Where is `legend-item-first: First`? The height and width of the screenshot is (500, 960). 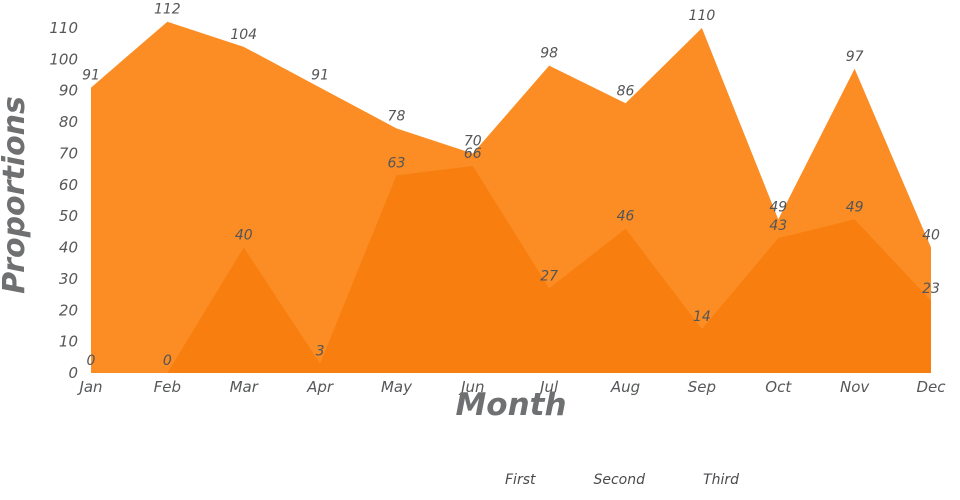 legend-item-first: First is located at coordinates (520, 480).